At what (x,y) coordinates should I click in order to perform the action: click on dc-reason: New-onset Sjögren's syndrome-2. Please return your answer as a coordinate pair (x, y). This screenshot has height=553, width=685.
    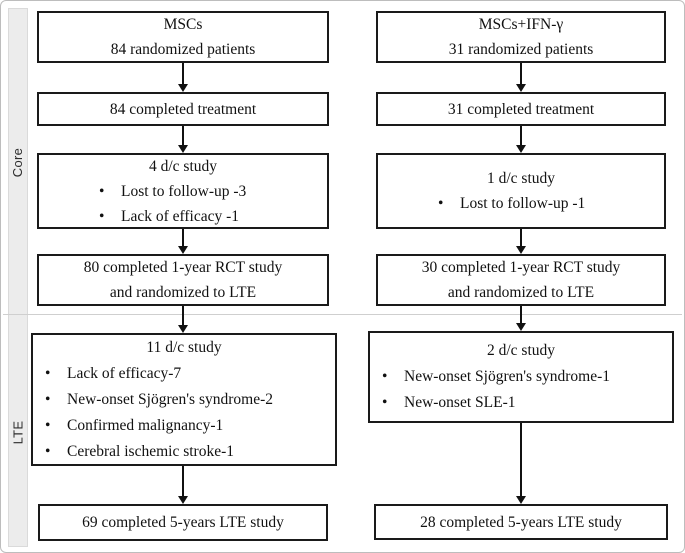
    Looking at the image, I should click on (188, 400).